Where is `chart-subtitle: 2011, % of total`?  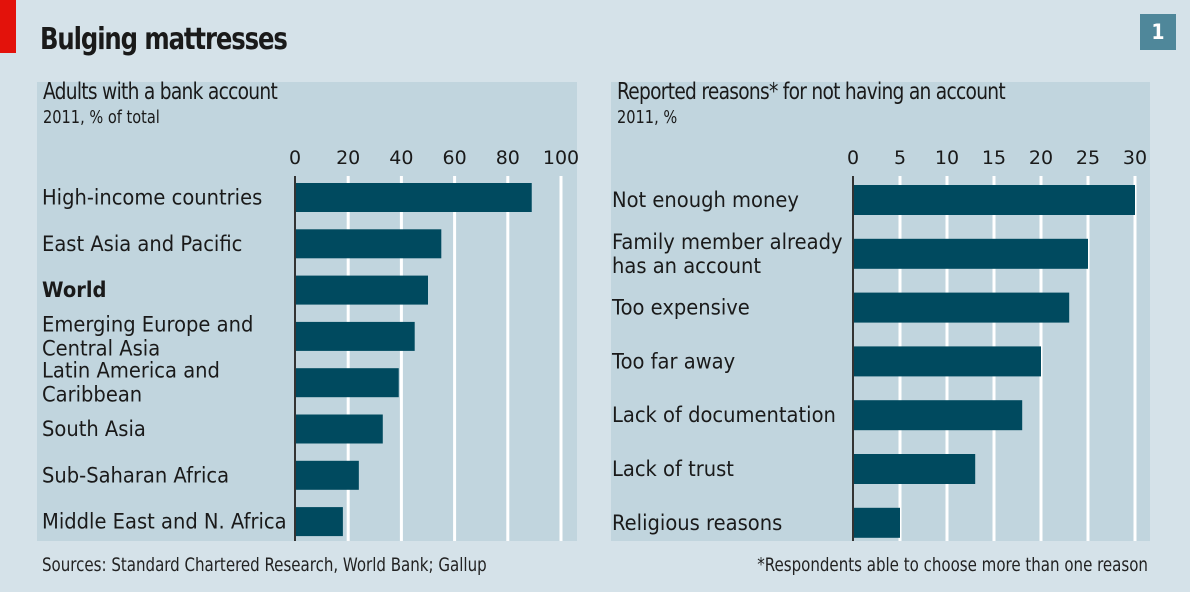
chart-subtitle: 2011, % of total is located at coordinates (101, 117).